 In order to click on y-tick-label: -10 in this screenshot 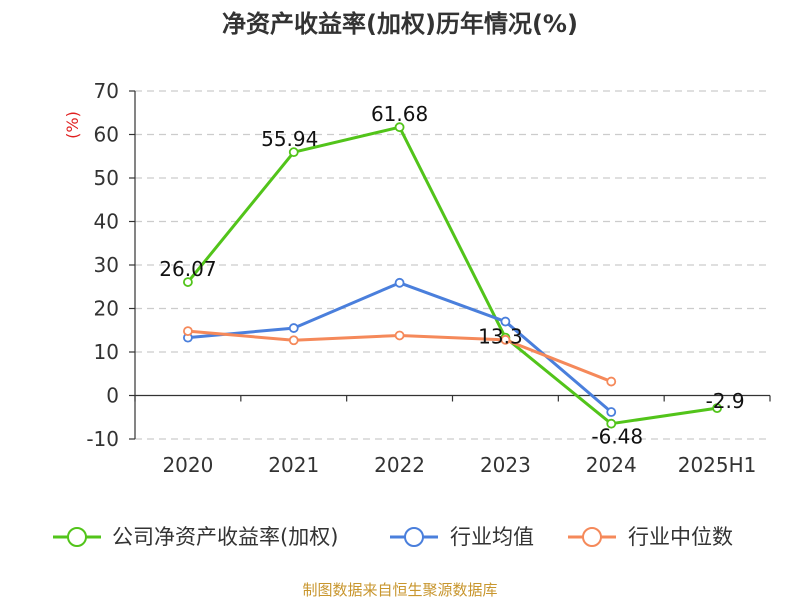, I will do `click(102, 439)`.